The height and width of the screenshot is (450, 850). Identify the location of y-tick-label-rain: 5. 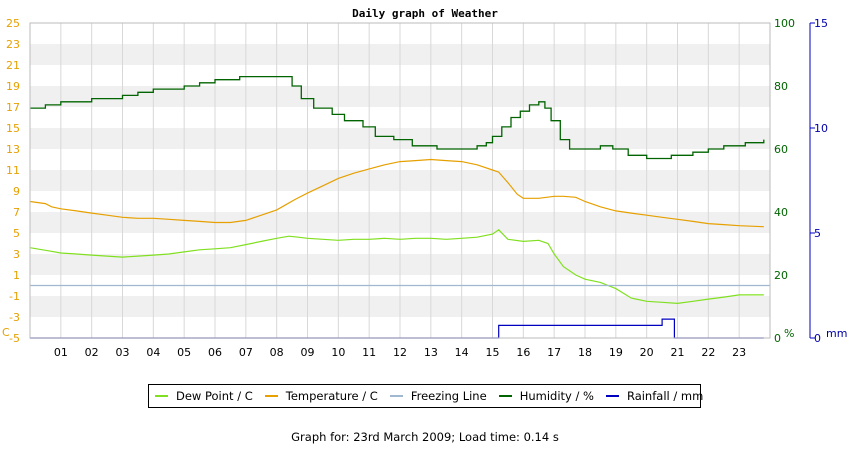
(817, 233).